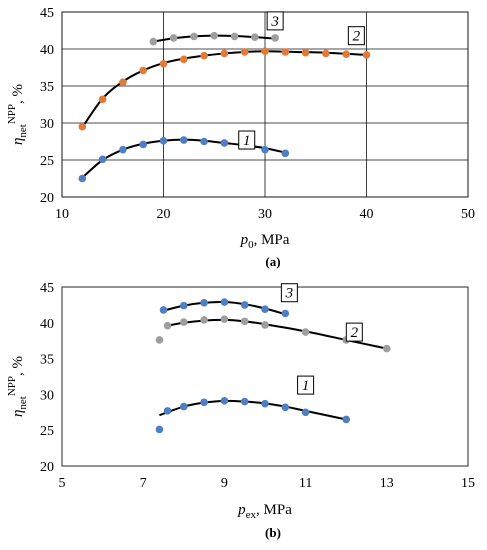  What do you see at coordinates (367, 214) in the screenshot?
I see `x-tick-label: 40` at bounding box center [367, 214].